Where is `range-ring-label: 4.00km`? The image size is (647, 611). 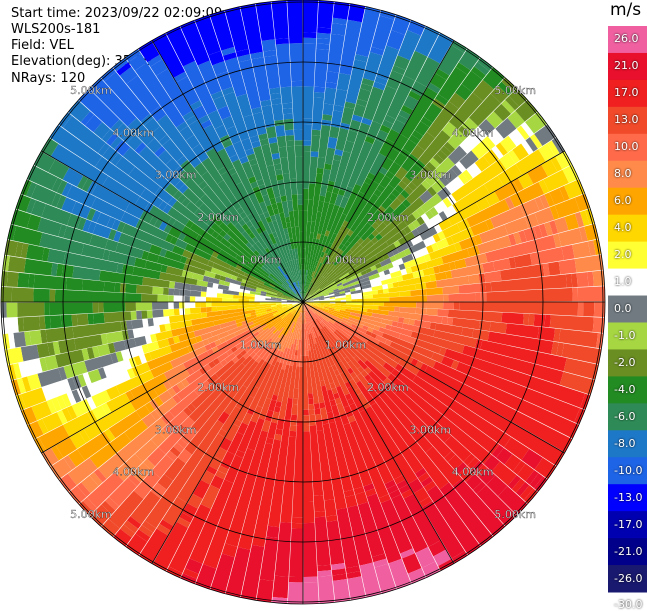
range-ring-label: 4.00km is located at coordinates (473, 132).